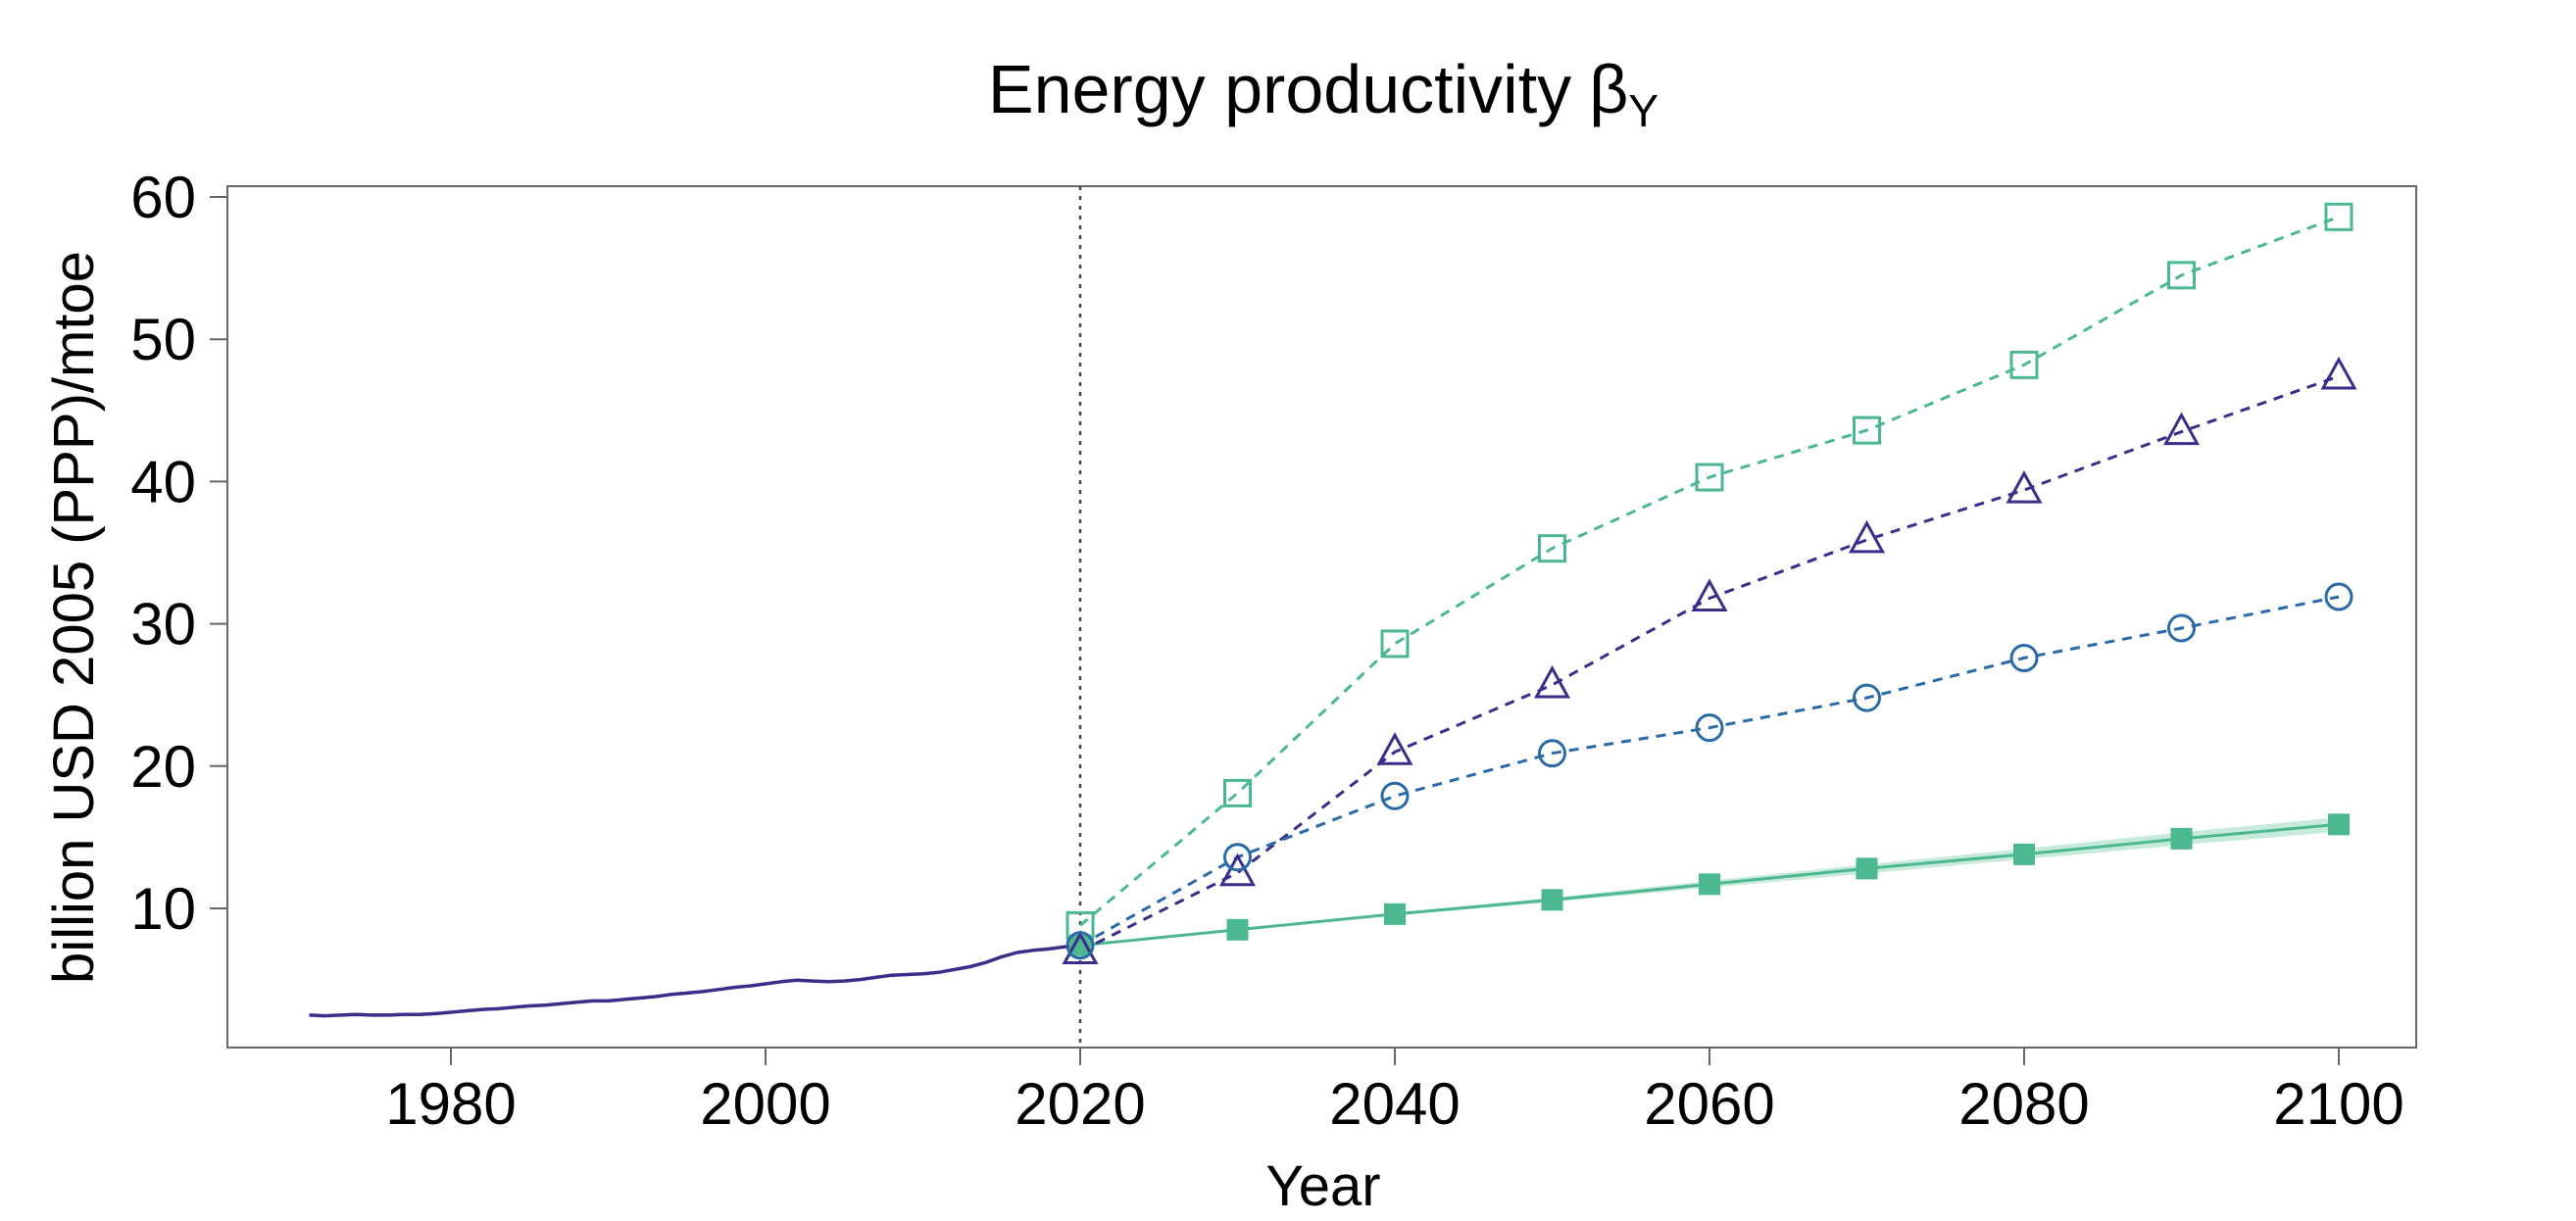 Image resolution: width=2576 pixels, height=1221 pixels. What do you see at coordinates (1395, 644) in the screenshot?
I see `point-open-square-2040` at bounding box center [1395, 644].